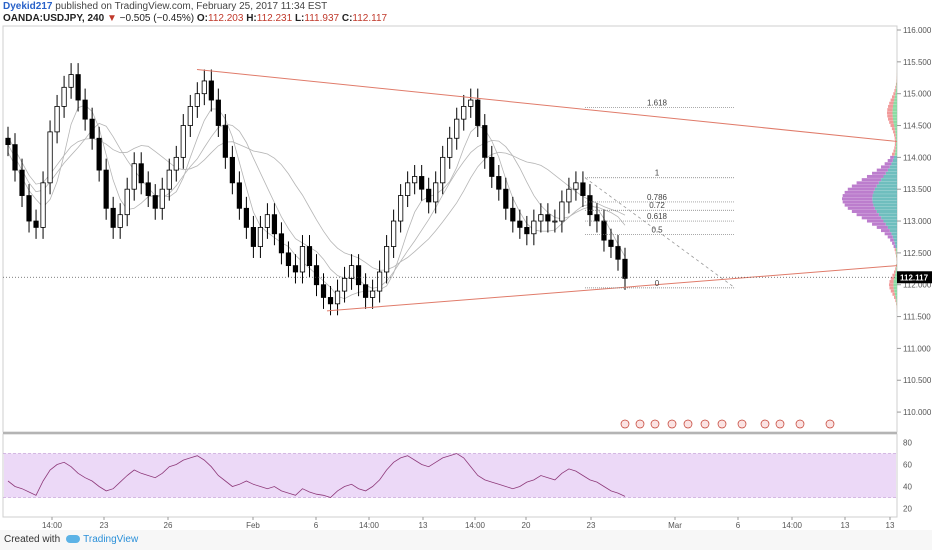  What do you see at coordinates (157, 18) in the screenshot?
I see `change-value: −0.505 (−0.45%)` at bounding box center [157, 18].